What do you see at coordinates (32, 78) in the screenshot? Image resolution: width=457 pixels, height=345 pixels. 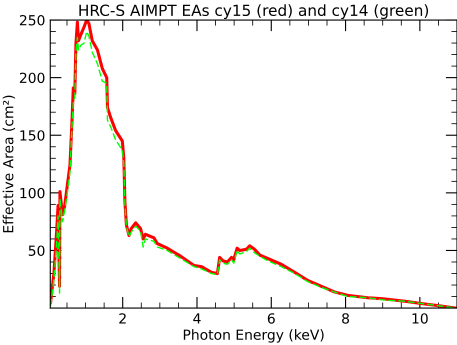 I see `y-tick-label: 200` at bounding box center [32, 78].